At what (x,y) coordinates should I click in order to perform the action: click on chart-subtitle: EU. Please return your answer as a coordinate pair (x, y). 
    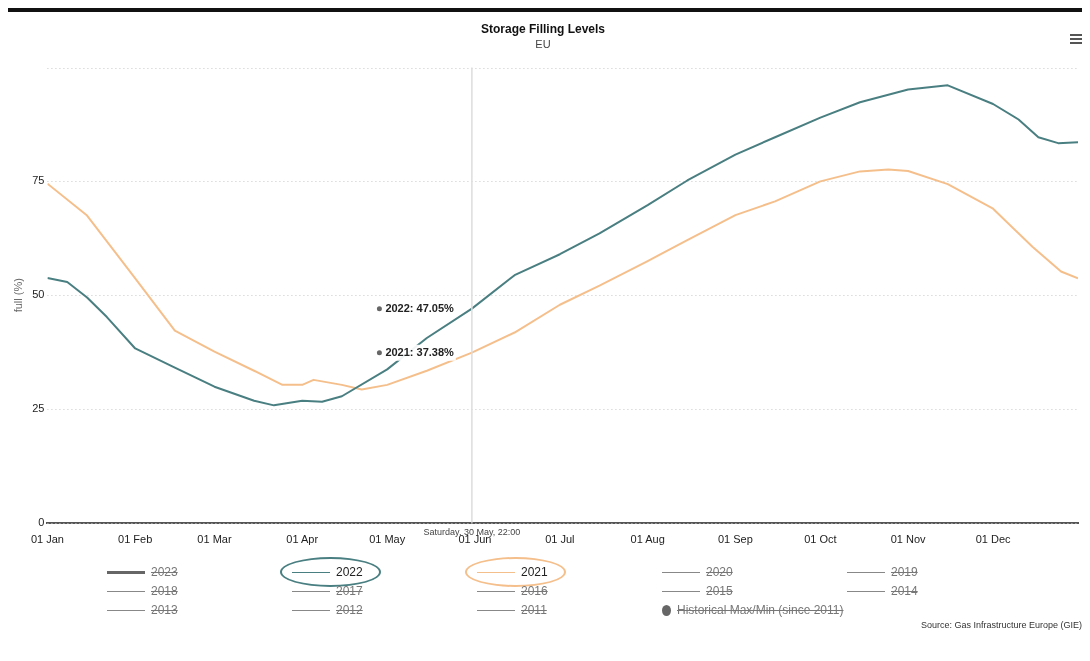
    Looking at the image, I should click on (543, 44).